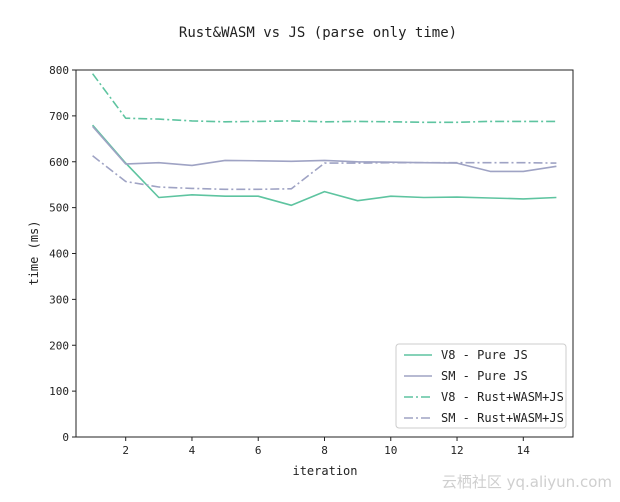 The image size is (620, 502). Describe the element at coordinates (59, 345) in the screenshot. I see `y-tick-label: 200` at that location.